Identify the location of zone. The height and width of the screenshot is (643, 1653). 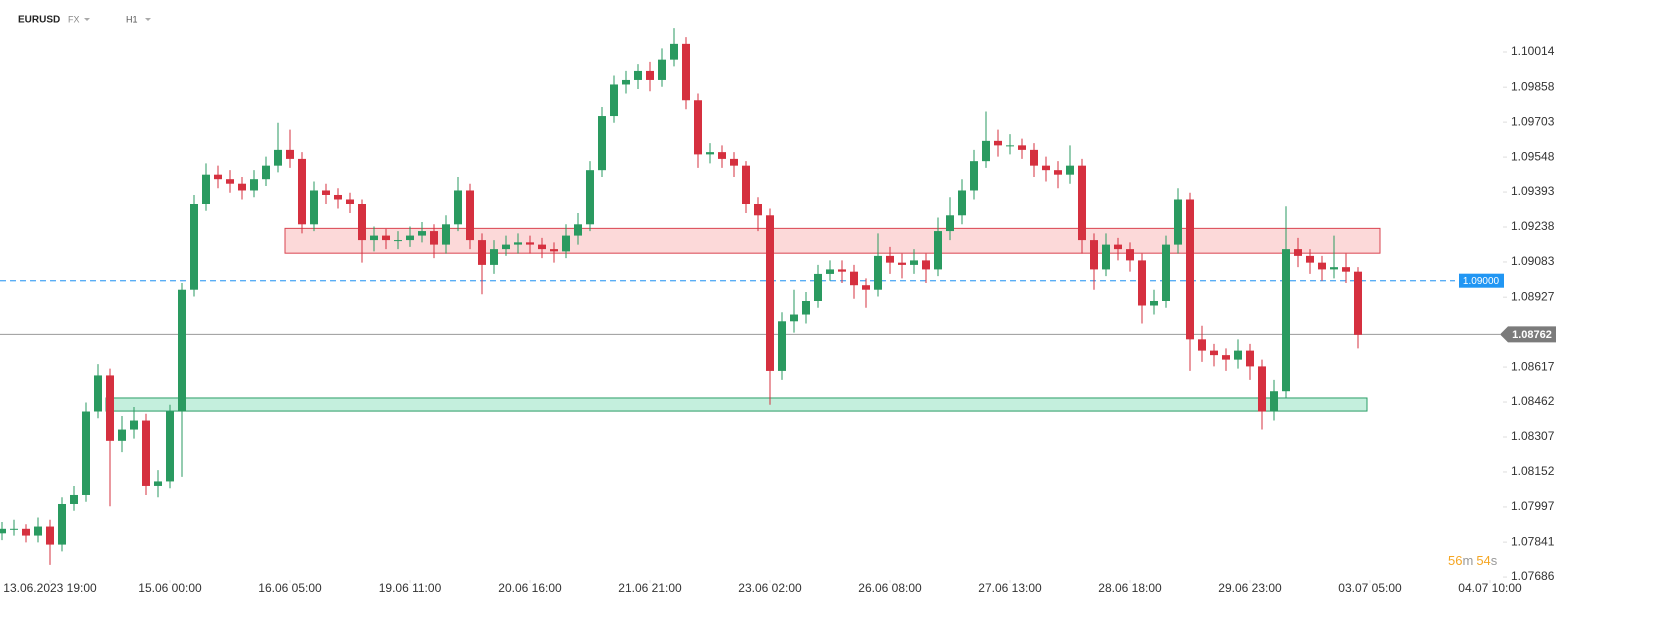
(736, 404).